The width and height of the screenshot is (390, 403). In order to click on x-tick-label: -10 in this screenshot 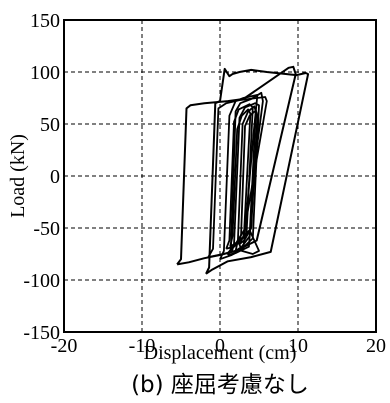, I will do `click(142, 346)`.